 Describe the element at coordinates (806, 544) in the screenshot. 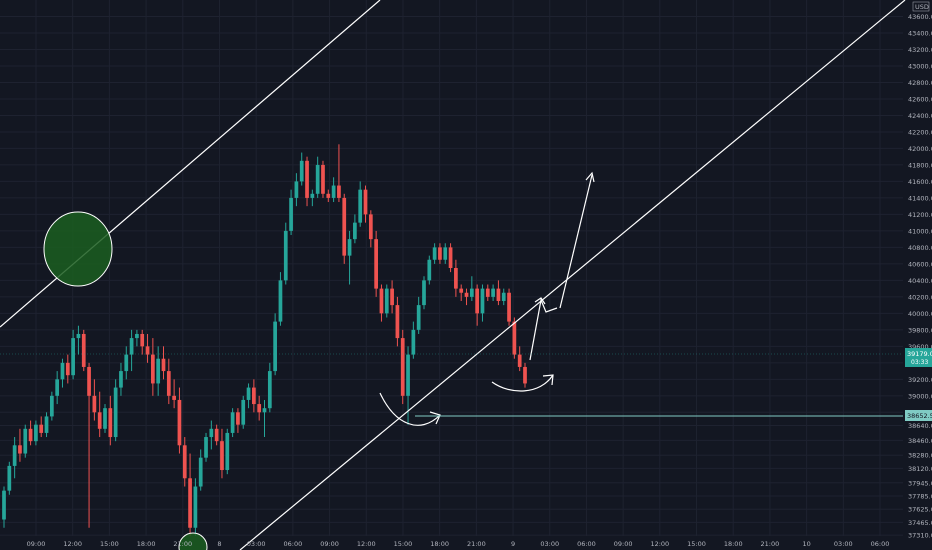

I see `time-tick-label: 10` at that location.